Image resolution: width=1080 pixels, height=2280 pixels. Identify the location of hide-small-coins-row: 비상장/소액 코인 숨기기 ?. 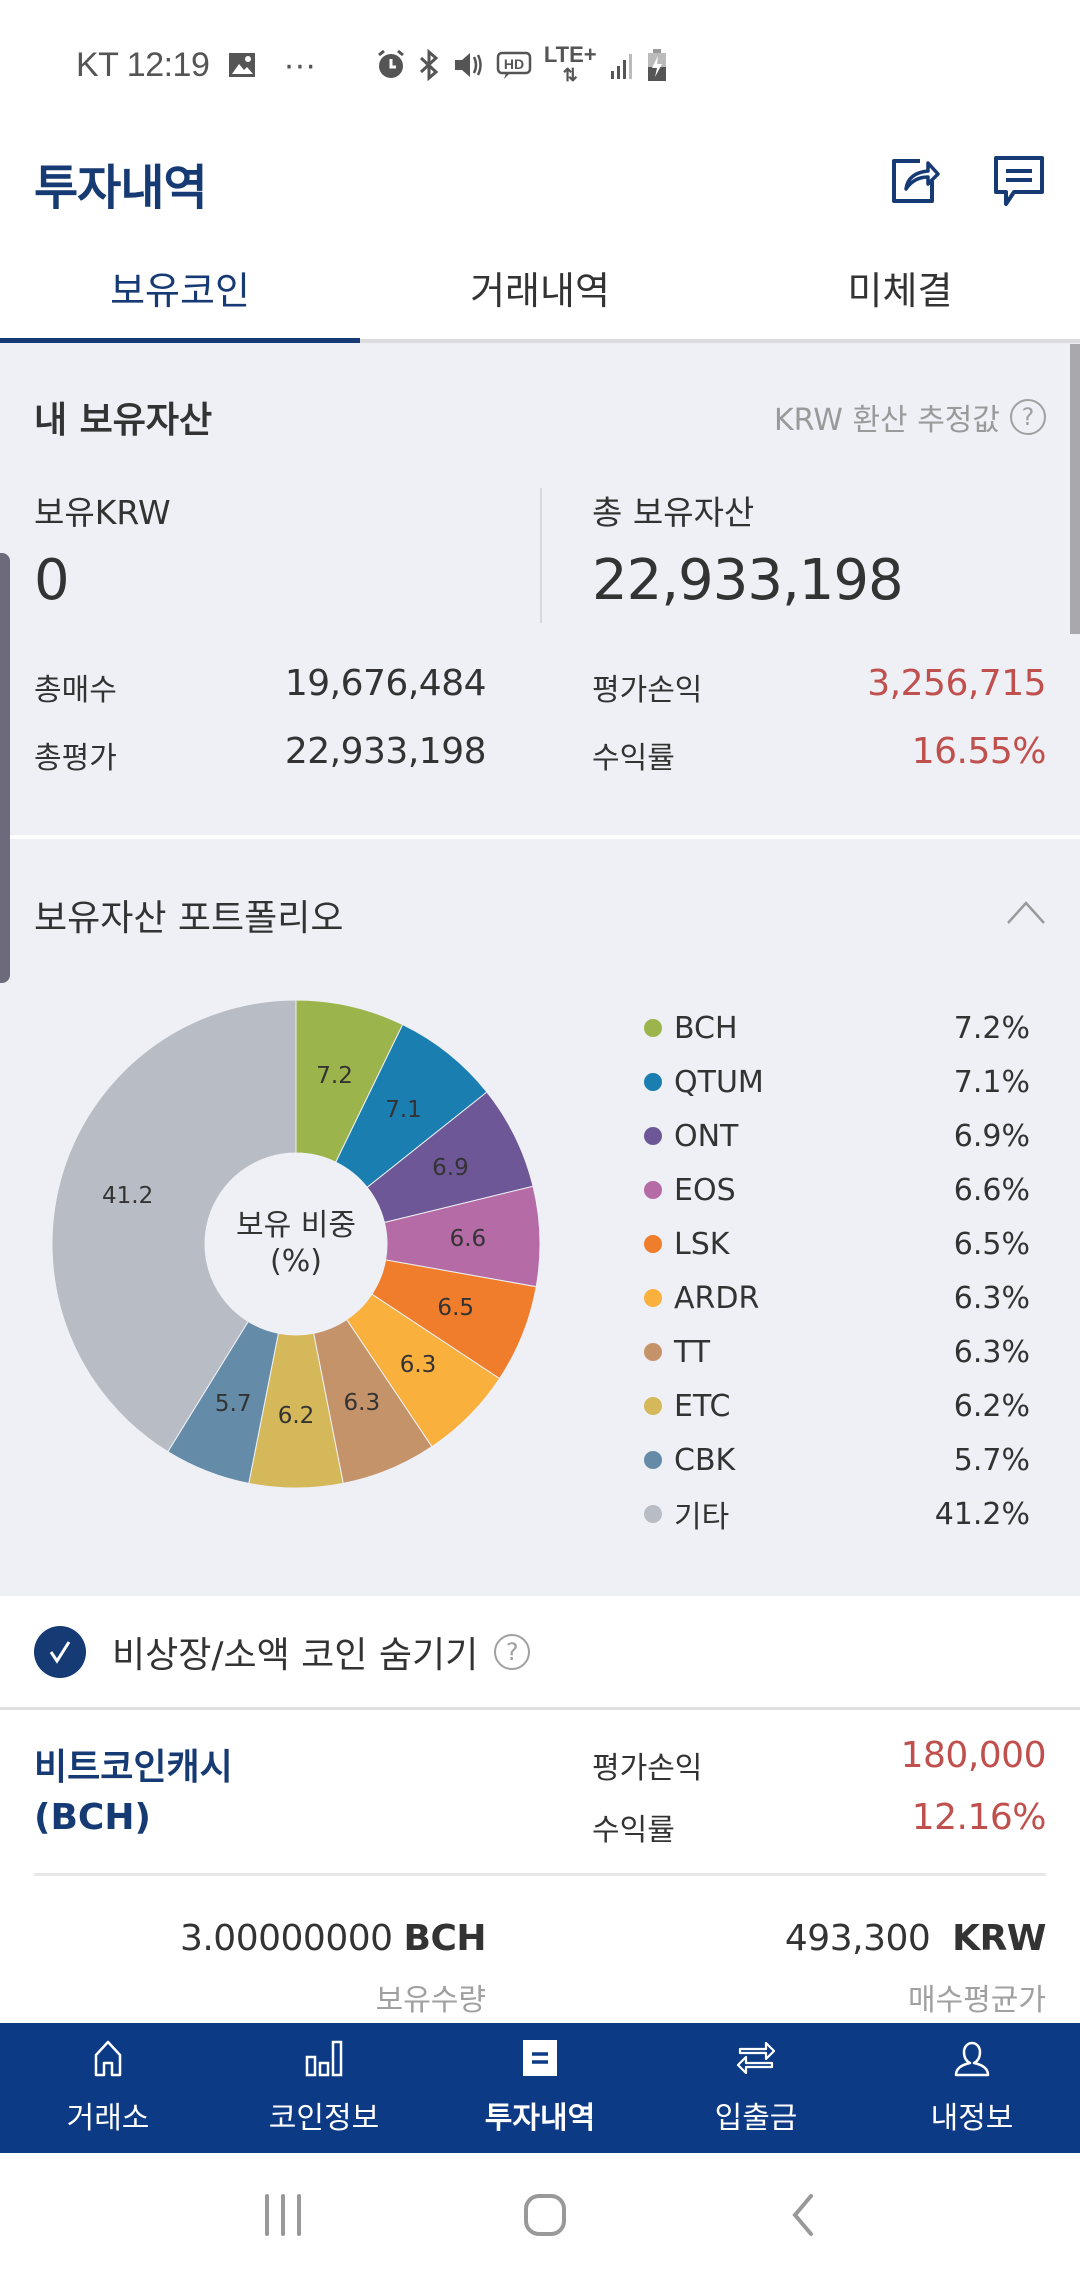
(540, 1653).